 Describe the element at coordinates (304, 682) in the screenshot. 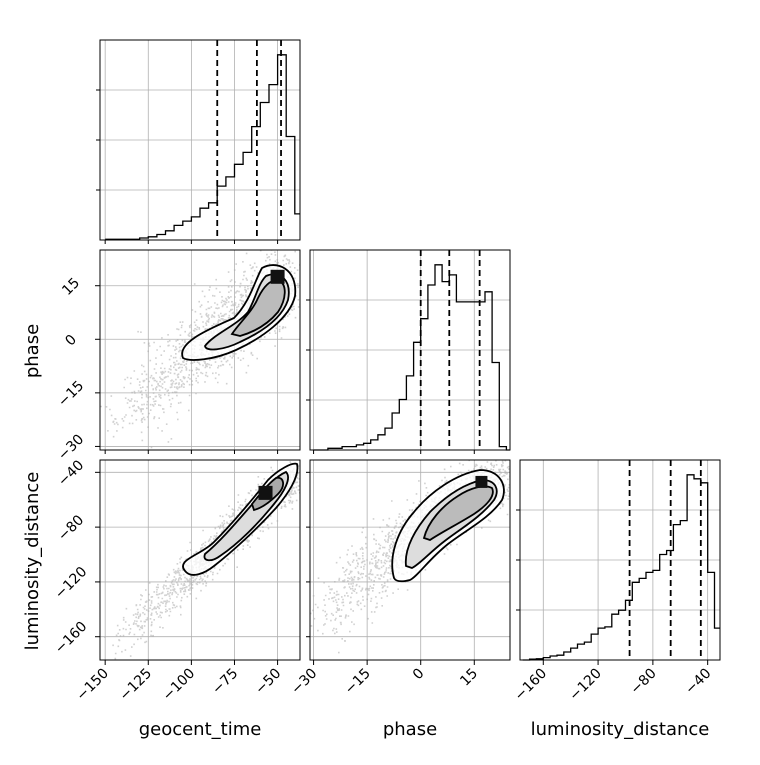

I see `x-tick-label: −30` at that location.